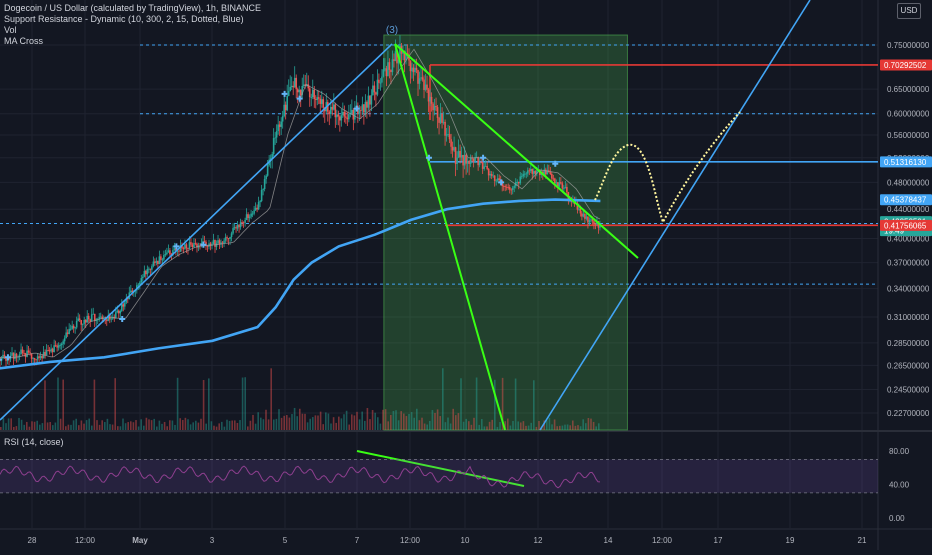  What do you see at coordinates (24, 41) in the screenshot?
I see `legend-indicator-ma-cross: MA Cross` at bounding box center [24, 41].